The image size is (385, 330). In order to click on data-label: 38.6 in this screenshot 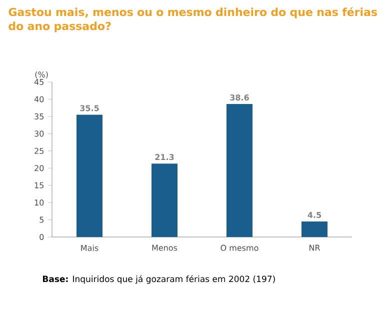, I will do `click(239, 97)`.